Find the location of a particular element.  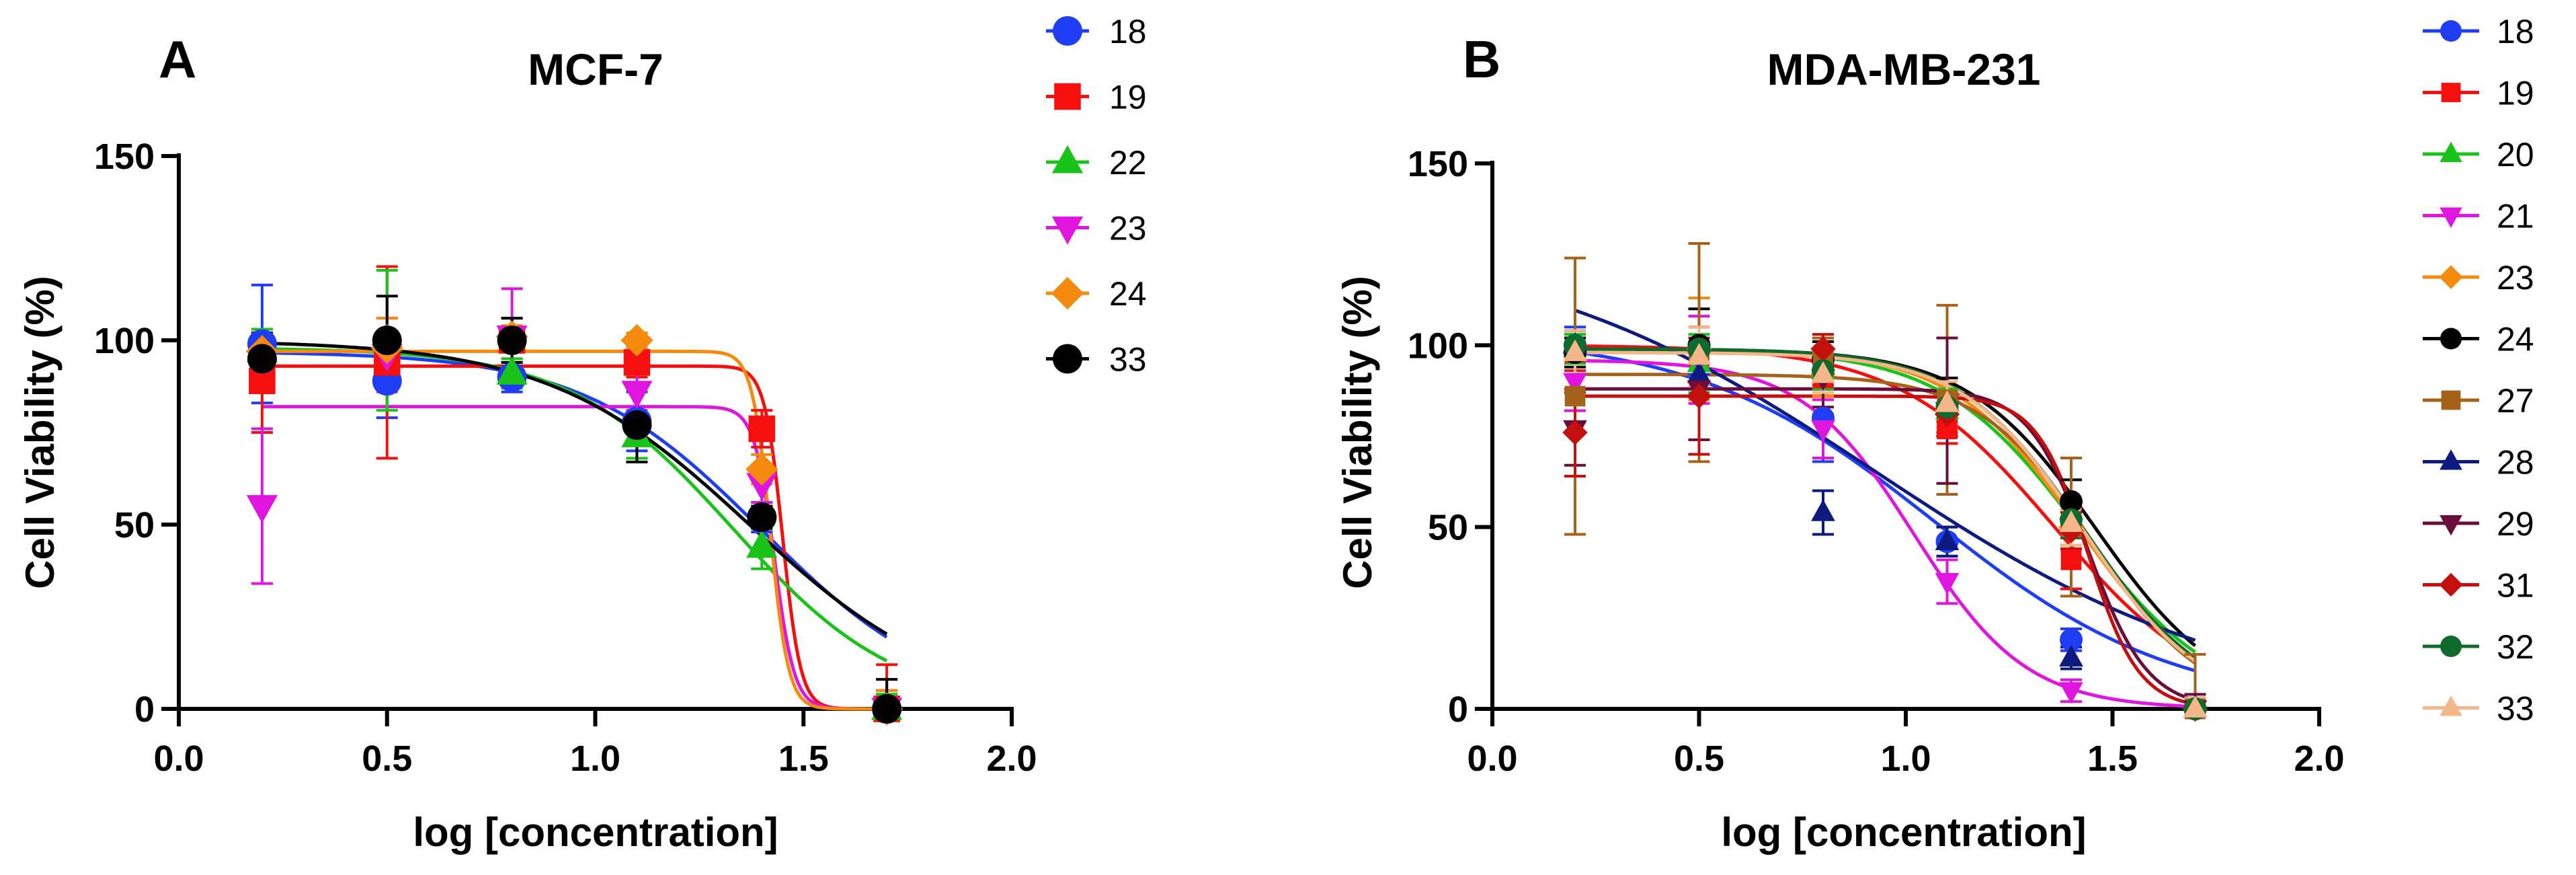

legend-label: 28 is located at coordinates (2515, 463).